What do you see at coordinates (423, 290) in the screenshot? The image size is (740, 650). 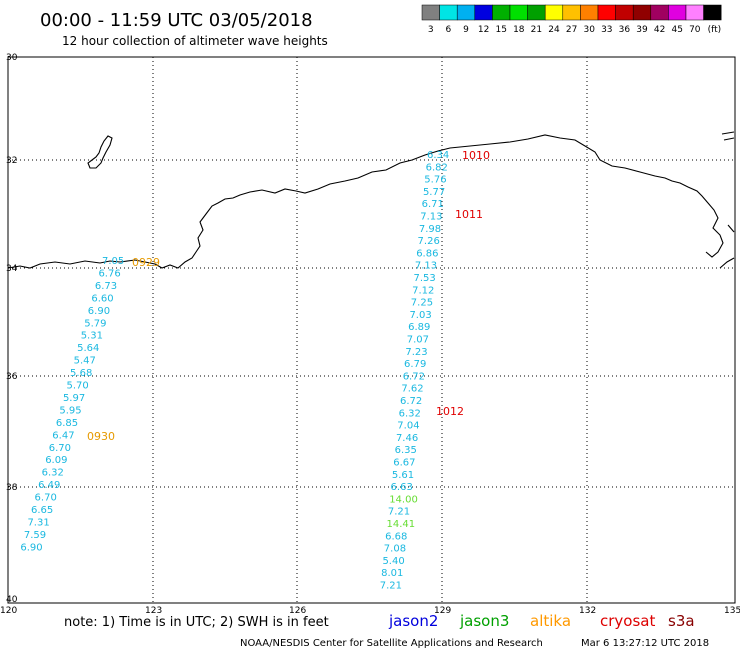 I see `wave-height-value: 7.12` at bounding box center [423, 290].